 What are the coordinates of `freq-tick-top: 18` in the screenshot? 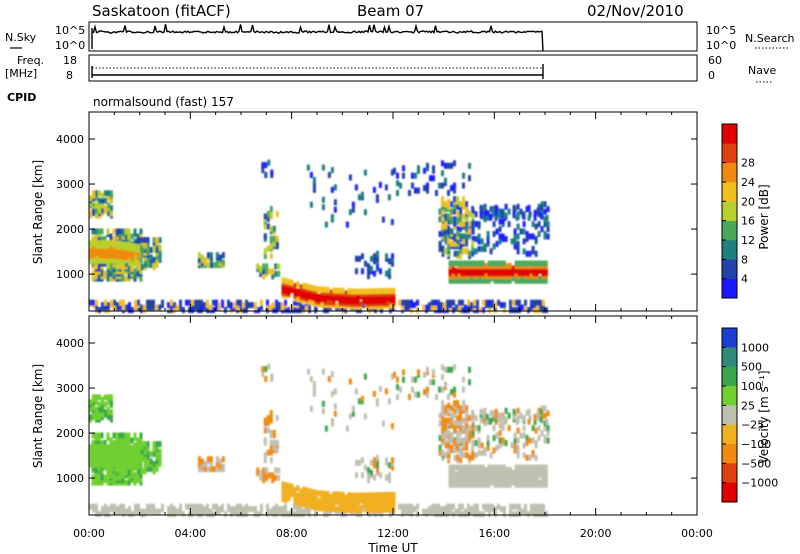 It's located at (70, 60).